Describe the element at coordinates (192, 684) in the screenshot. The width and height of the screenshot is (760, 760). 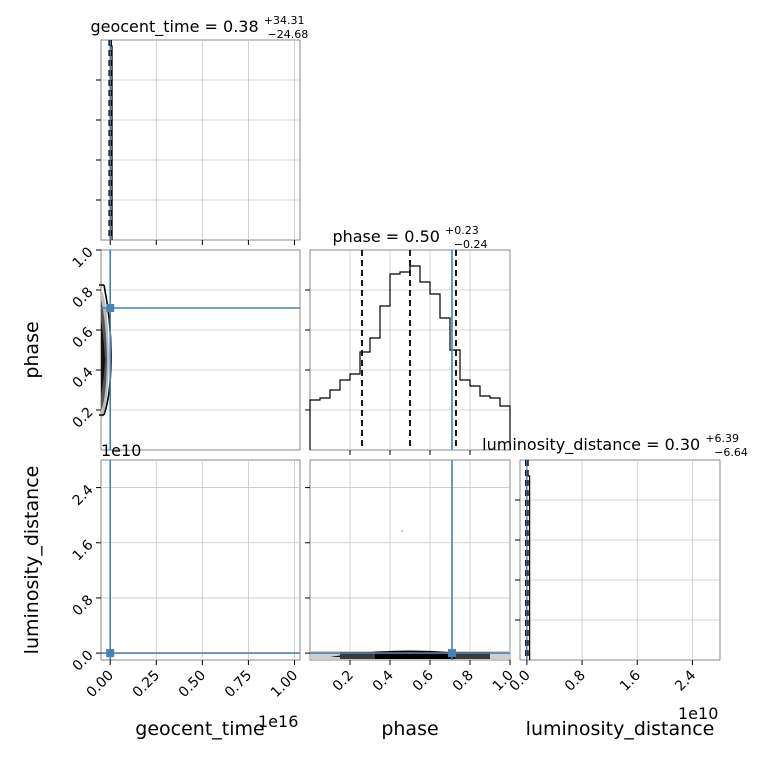
I see `xtick-label: 0.50` at that location.